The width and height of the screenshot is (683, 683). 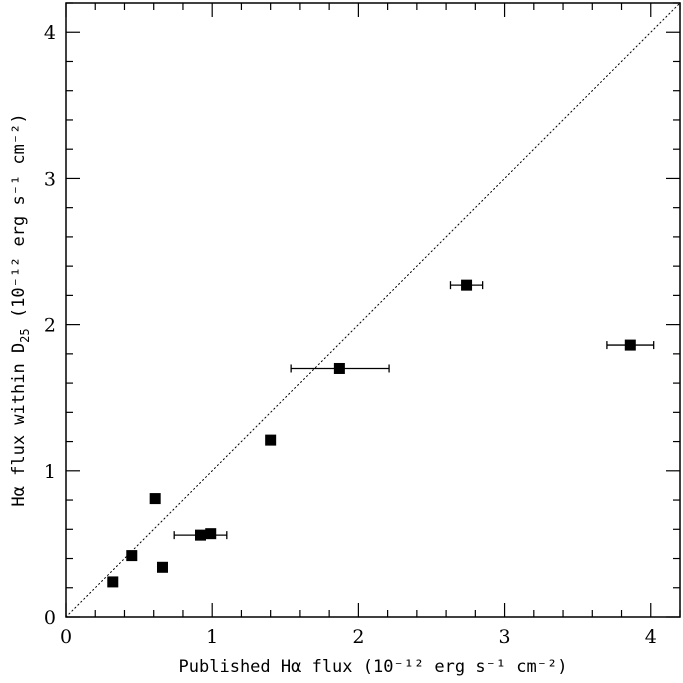 What do you see at coordinates (50, 179) in the screenshot?
I see `y-tick-label: 3` at bounding box center [50, 179].